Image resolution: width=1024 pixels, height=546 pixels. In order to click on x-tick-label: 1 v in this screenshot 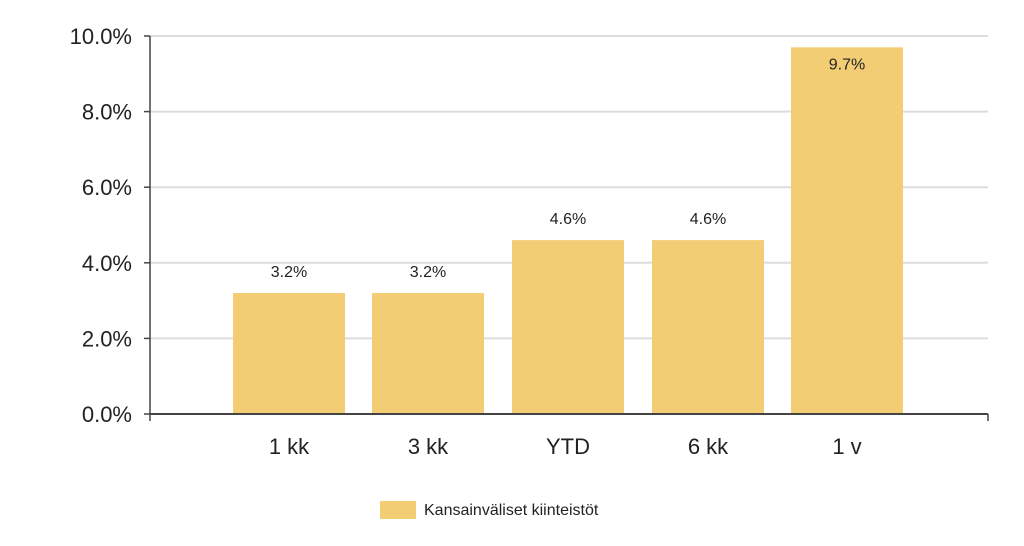, I will do `click(846, 446)`.